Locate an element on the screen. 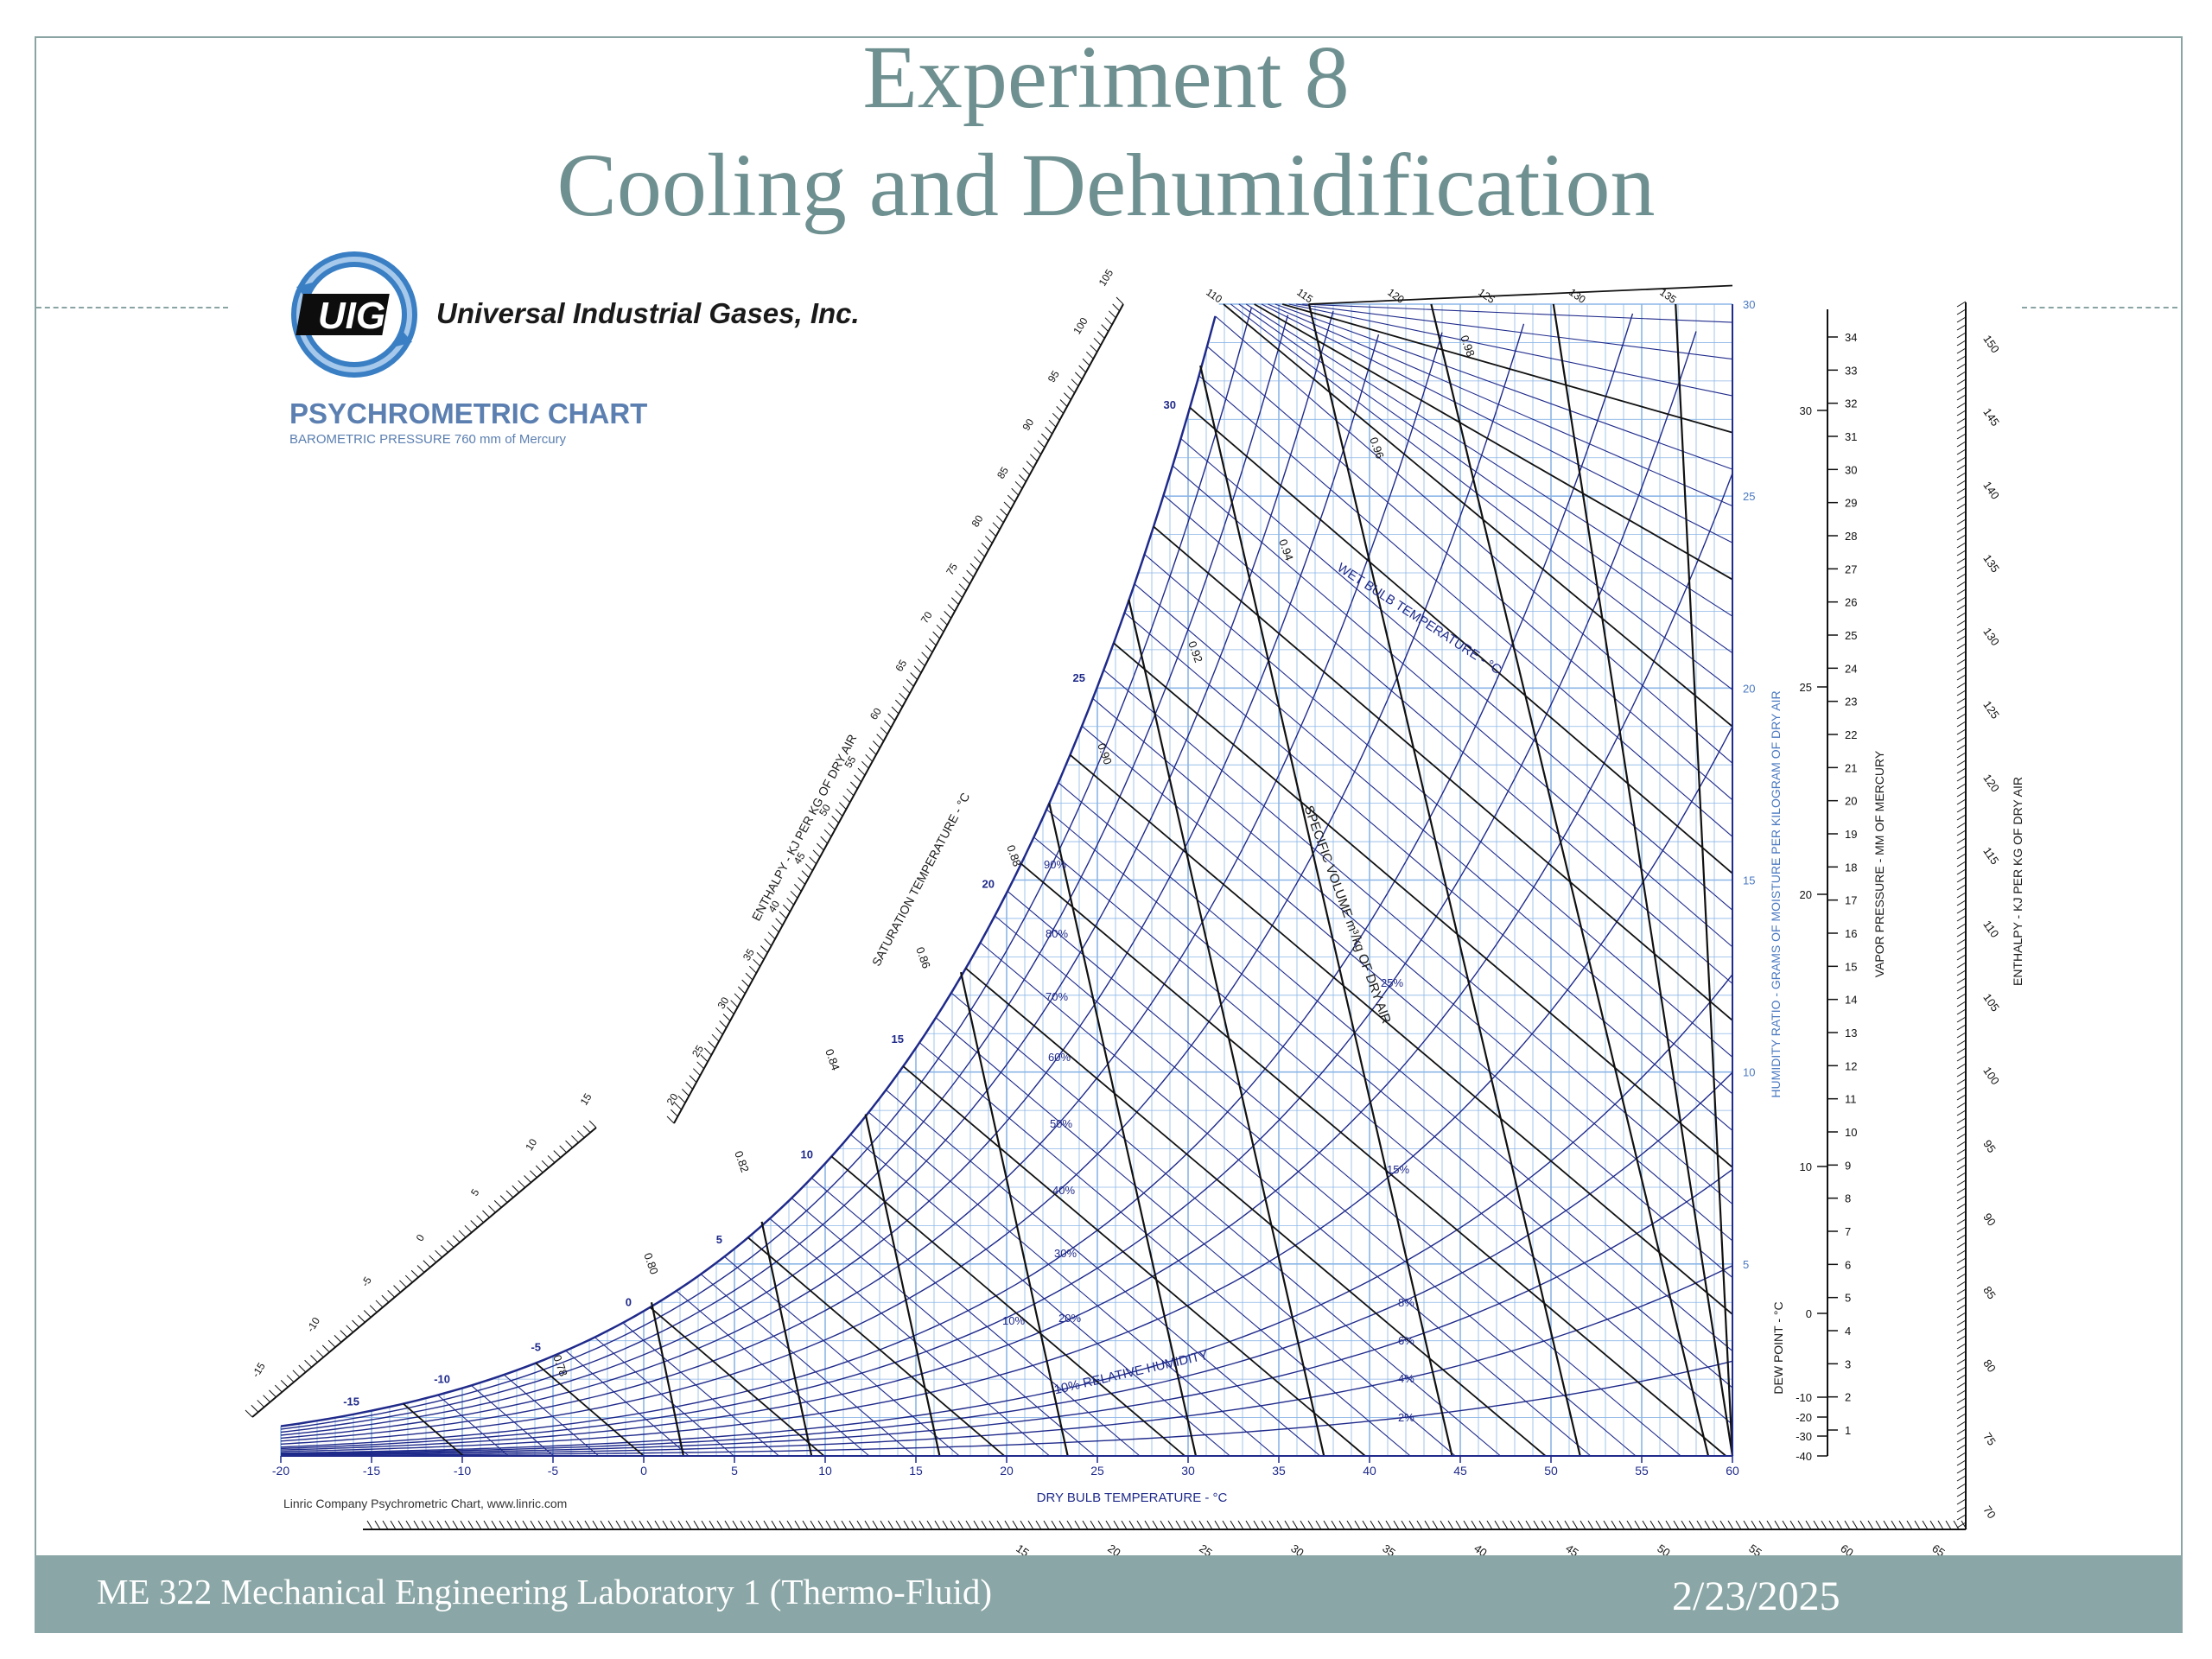 This screenshot has width=2212, height=1659. specific-volume-line is located at coordinates (1704, 880).